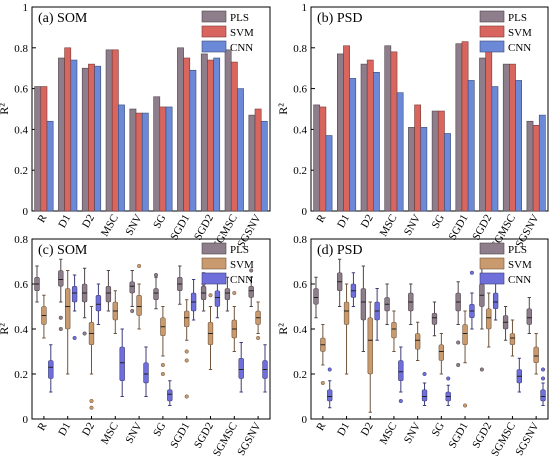 The image size is (550, 456). Describe the element at coordinates (249, 438) in the screenshot. I see `x-tick-label: SGSNV` at that location.